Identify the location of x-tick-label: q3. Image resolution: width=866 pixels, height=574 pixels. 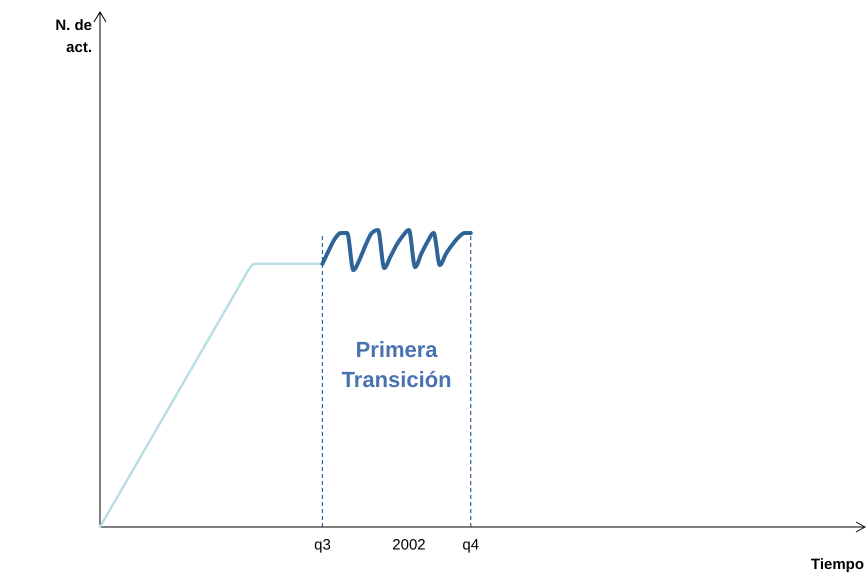
(322, 545).